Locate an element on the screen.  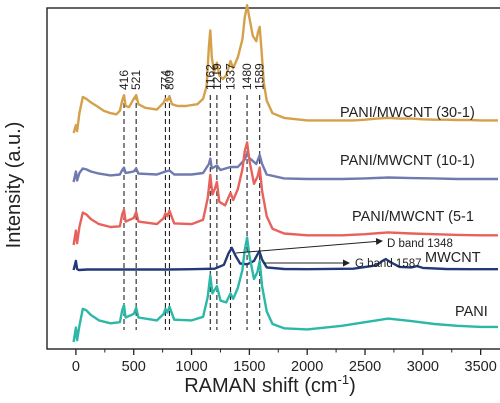
x-tick-label: 1000 is located at coordinates (191, 367).